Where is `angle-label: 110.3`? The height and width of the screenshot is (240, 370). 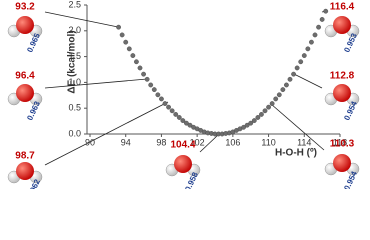
angle-label: 110.3 is located at coordinates (342, 144).